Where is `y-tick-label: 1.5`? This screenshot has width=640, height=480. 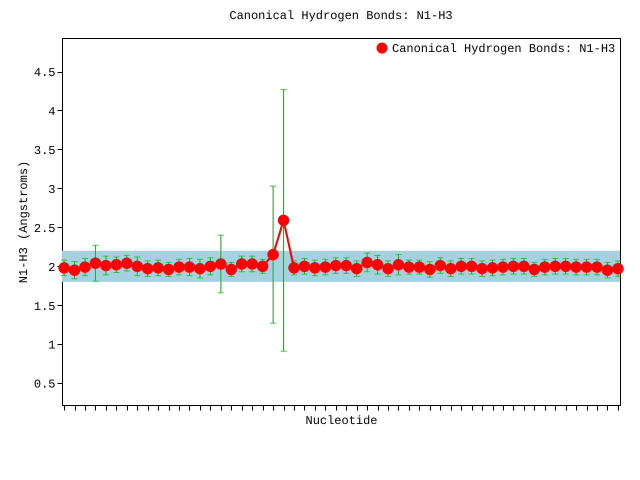 y-tick-label: 1.5 is located at coordinates (45, 307).